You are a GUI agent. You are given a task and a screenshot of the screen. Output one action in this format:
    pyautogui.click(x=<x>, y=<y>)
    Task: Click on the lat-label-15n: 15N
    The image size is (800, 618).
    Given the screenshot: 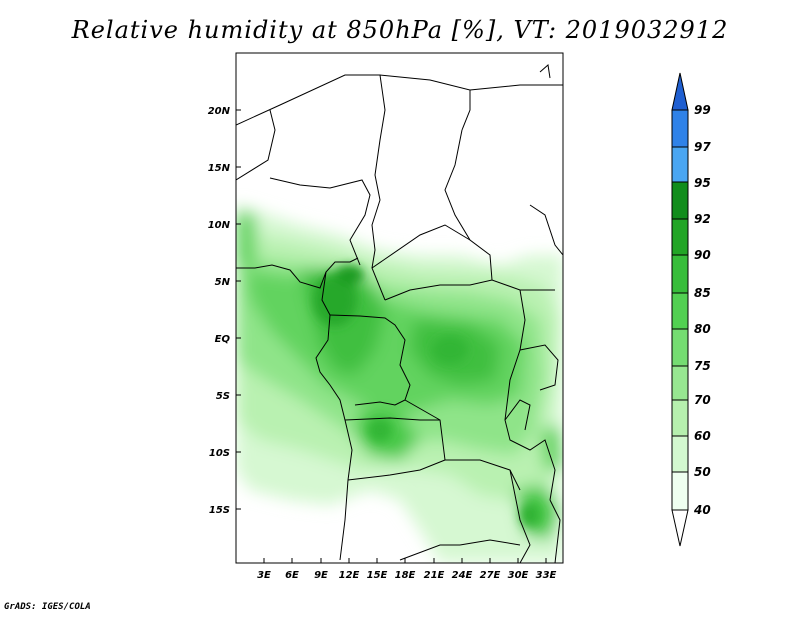 What is the action you would take?
    pyautogui.click(x=219, y=168)
    